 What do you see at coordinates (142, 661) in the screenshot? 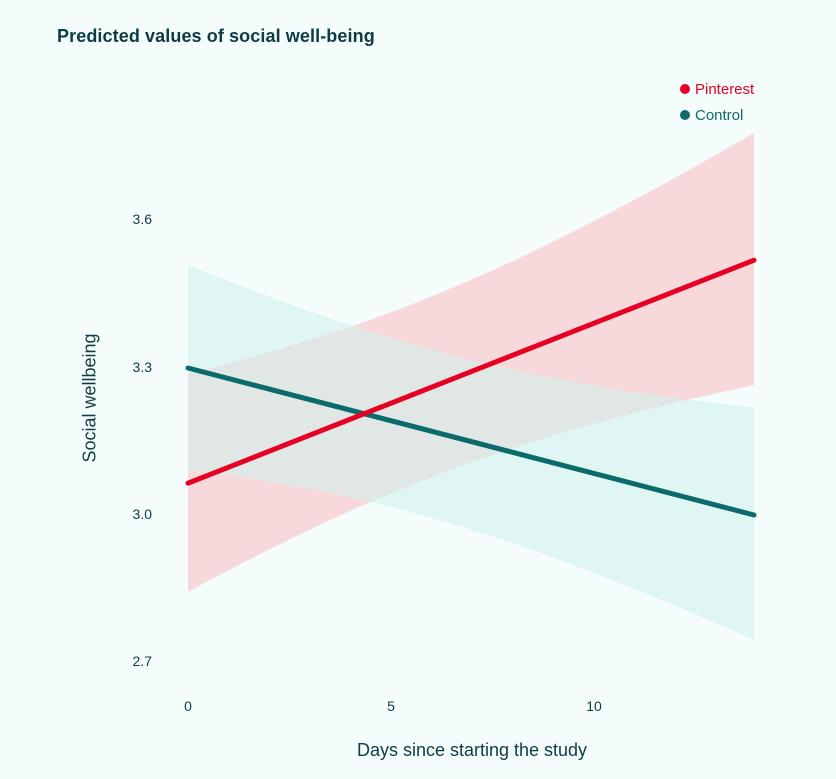
I see `y-tick-label: 2.7` at bounding box center [142, 661].